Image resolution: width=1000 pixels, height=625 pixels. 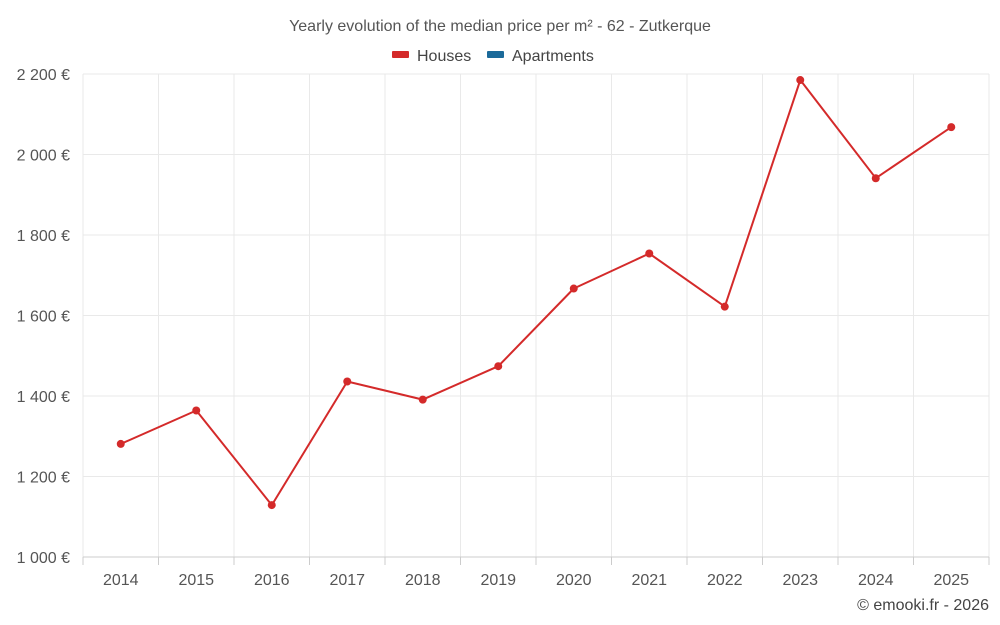 I want to click on x-tick-label: 2024, so click(x=876, y=580).